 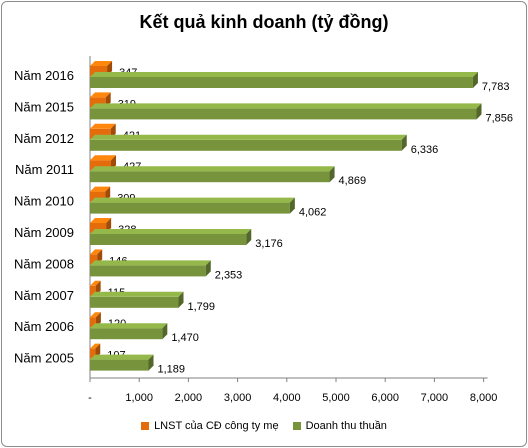 What do you see at coordinates (44, 169) in the screenshot?
I see `category-label: Năm 2011` at bounding box center [44, 169].